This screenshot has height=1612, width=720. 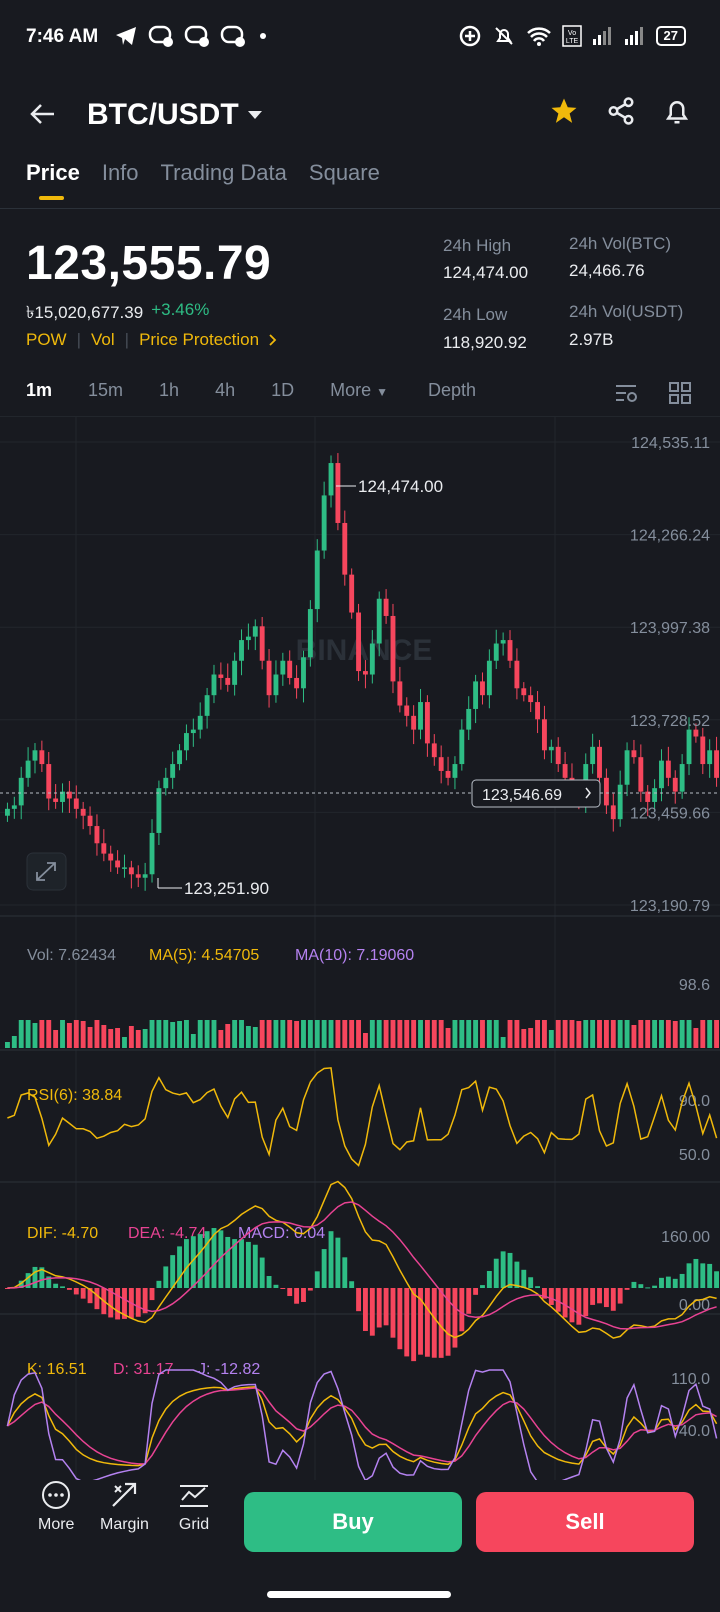 What do you see at coordinates (400, 486) in the screenshot?
I see `high-marker-label: 124,474.00` at bounding box center [400, 486].